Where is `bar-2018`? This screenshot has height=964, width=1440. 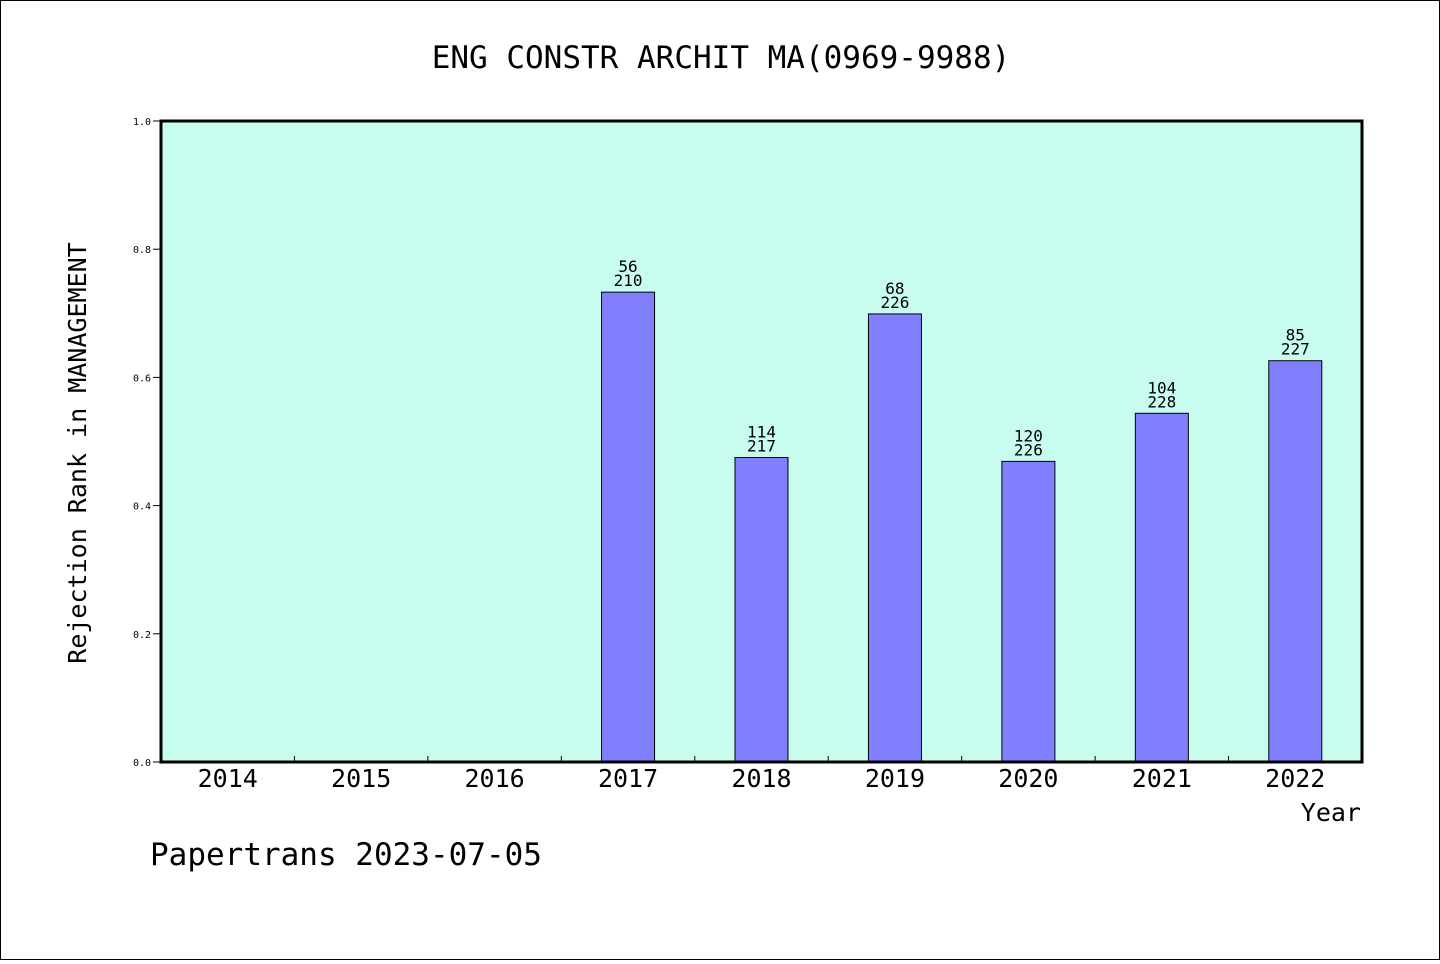
bar-2018 is located at coordinates (761, 610).